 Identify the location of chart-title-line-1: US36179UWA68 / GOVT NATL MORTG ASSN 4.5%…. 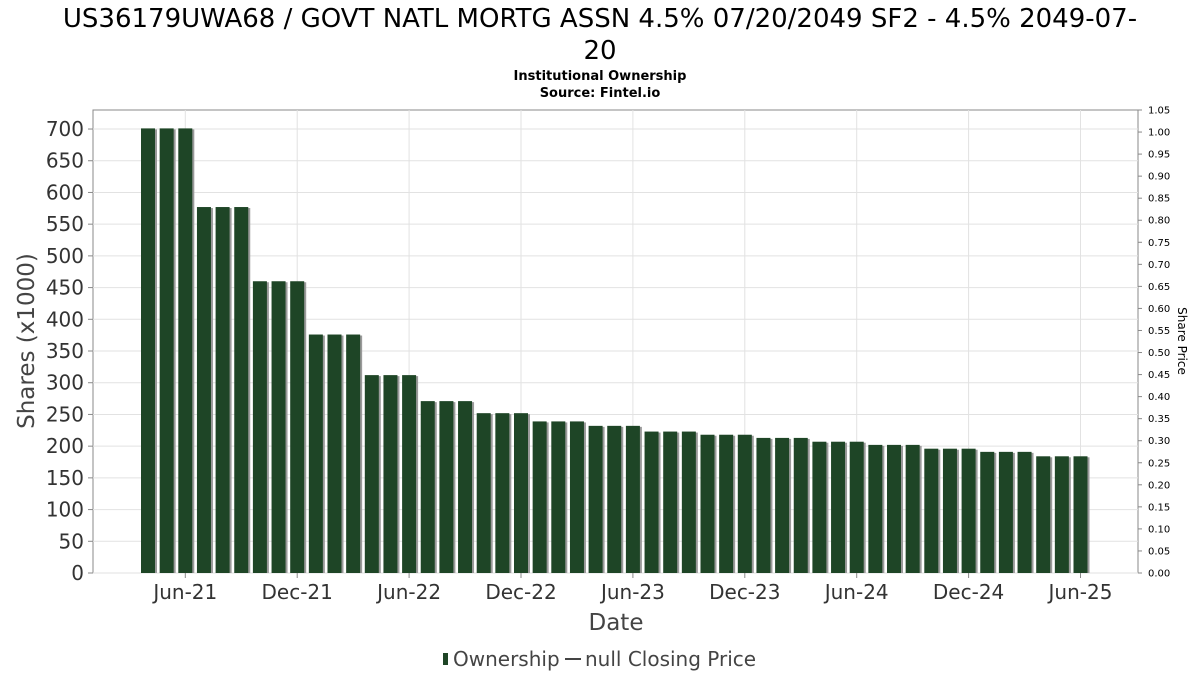
(600, 19).